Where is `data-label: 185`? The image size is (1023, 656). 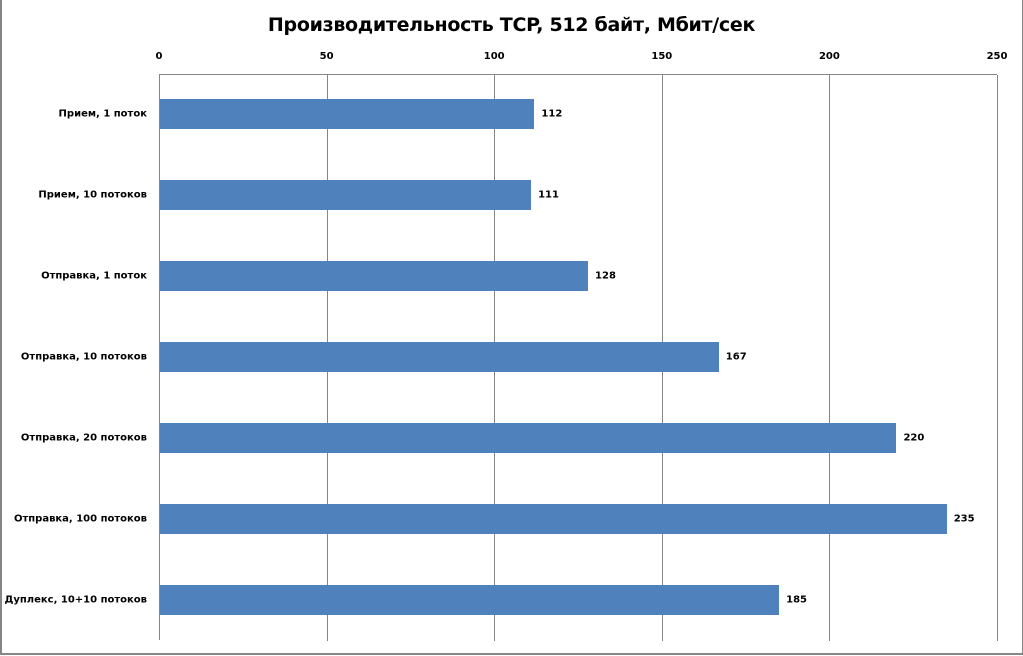
data-label: 185 is located at coordinates (796, 600).